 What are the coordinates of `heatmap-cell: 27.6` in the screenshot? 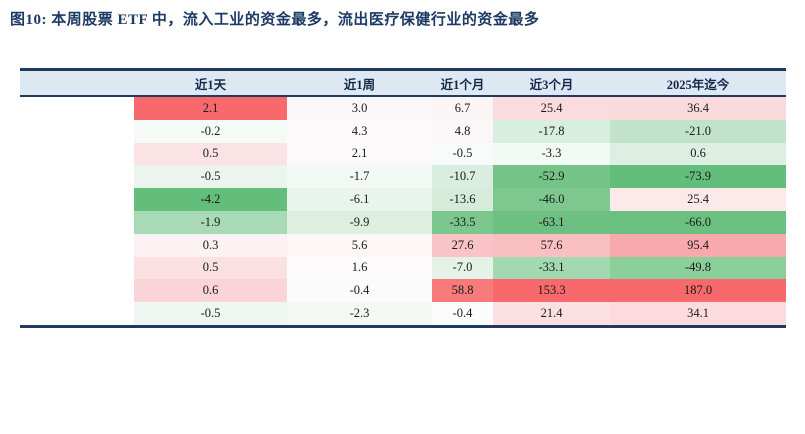 It's located at (462, 245).